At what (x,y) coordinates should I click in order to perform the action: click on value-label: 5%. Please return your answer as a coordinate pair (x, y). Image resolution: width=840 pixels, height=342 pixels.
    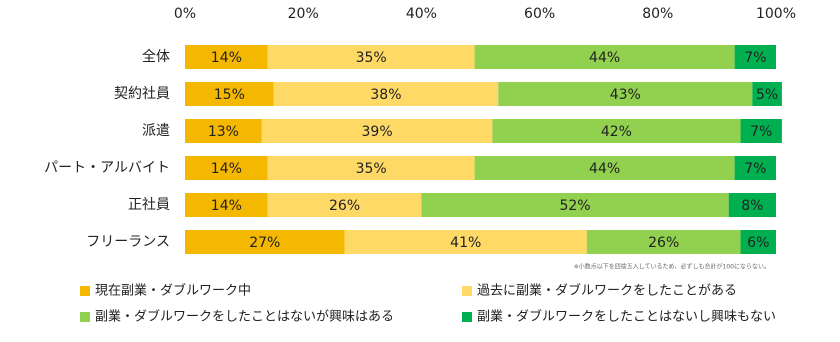
    Looking at the image, I should click on (767, 95).